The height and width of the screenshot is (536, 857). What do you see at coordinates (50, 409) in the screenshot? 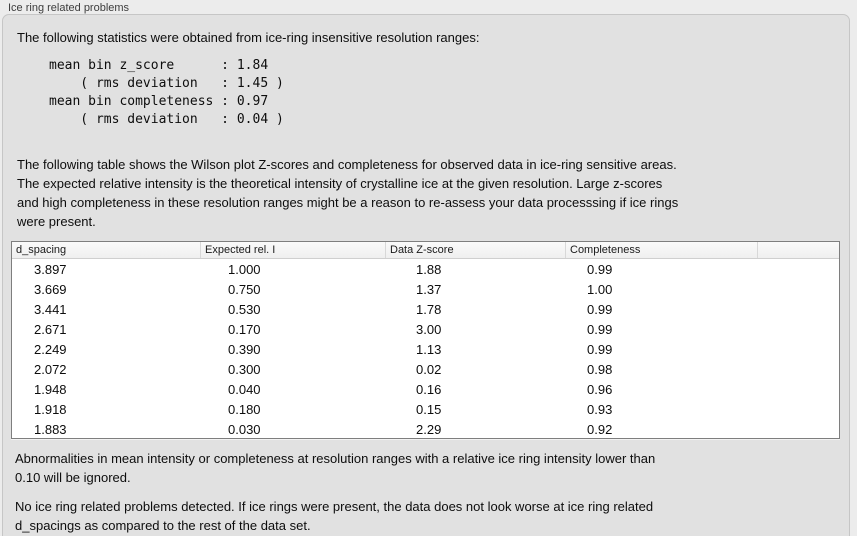
I see `table-cell: 1.918` at bounding box center [50, 409].